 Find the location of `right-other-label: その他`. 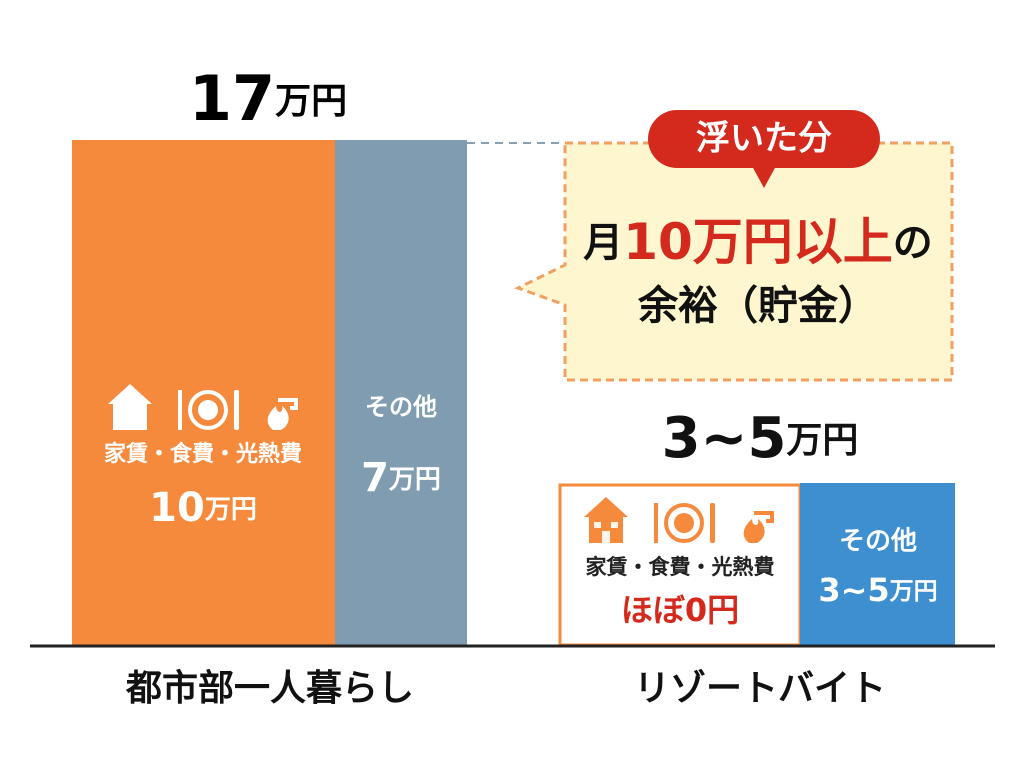

right-other-label: その他 is located at coordinates (878, 542).